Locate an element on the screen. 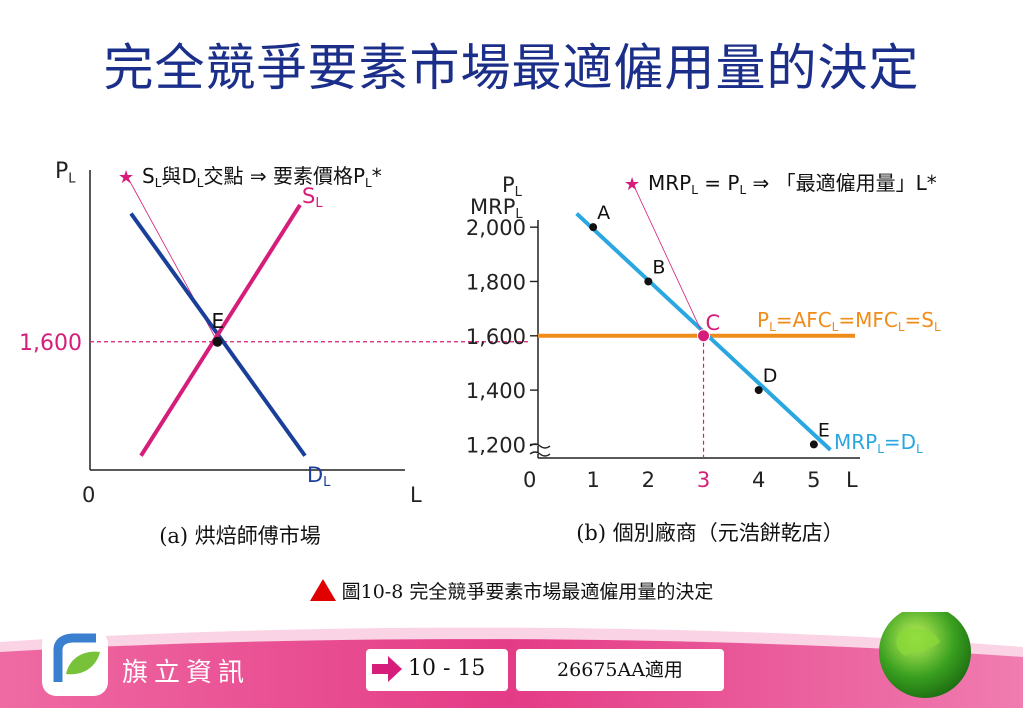 This screenshot has width=1023, height=708. supply-label: SL is located at coordinates (312, 197).